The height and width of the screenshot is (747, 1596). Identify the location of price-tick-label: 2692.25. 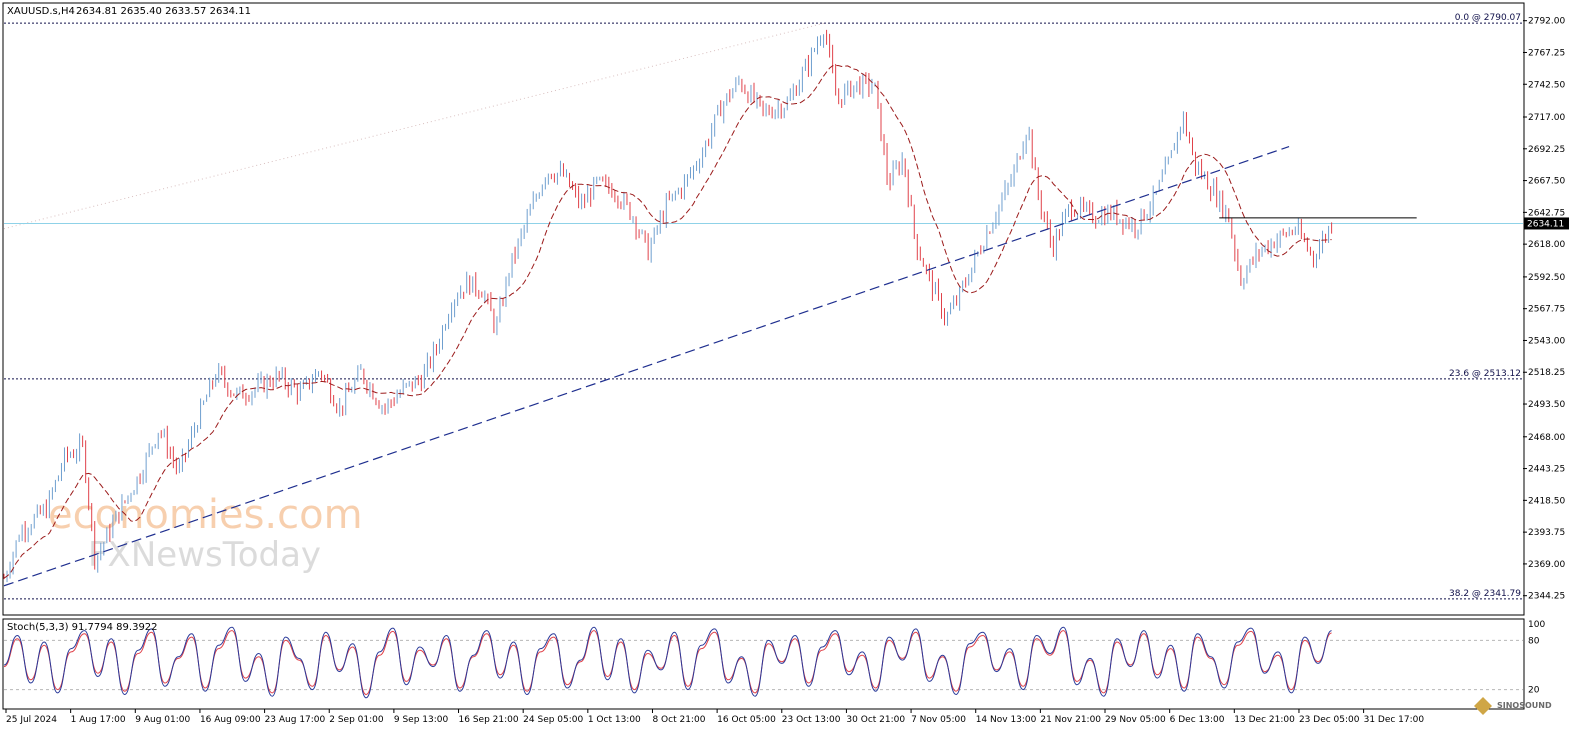
(1546, 150).